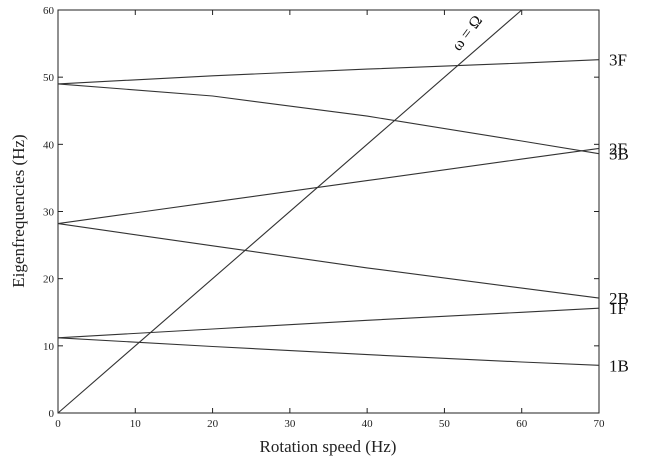 The image size is (651, 463). What do you see at coordinates (49, 213) in the screenshot?
I see `y-tick-label: 30` at bounding box center [49, 213].